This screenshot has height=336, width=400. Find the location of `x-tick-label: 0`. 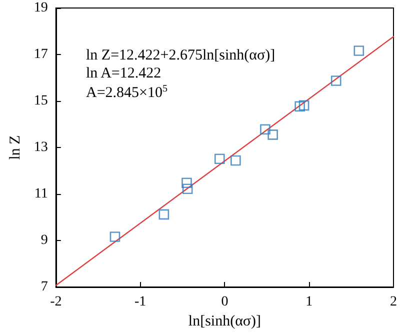

x-tick-label: 0 is located at coordinates (224, 302).